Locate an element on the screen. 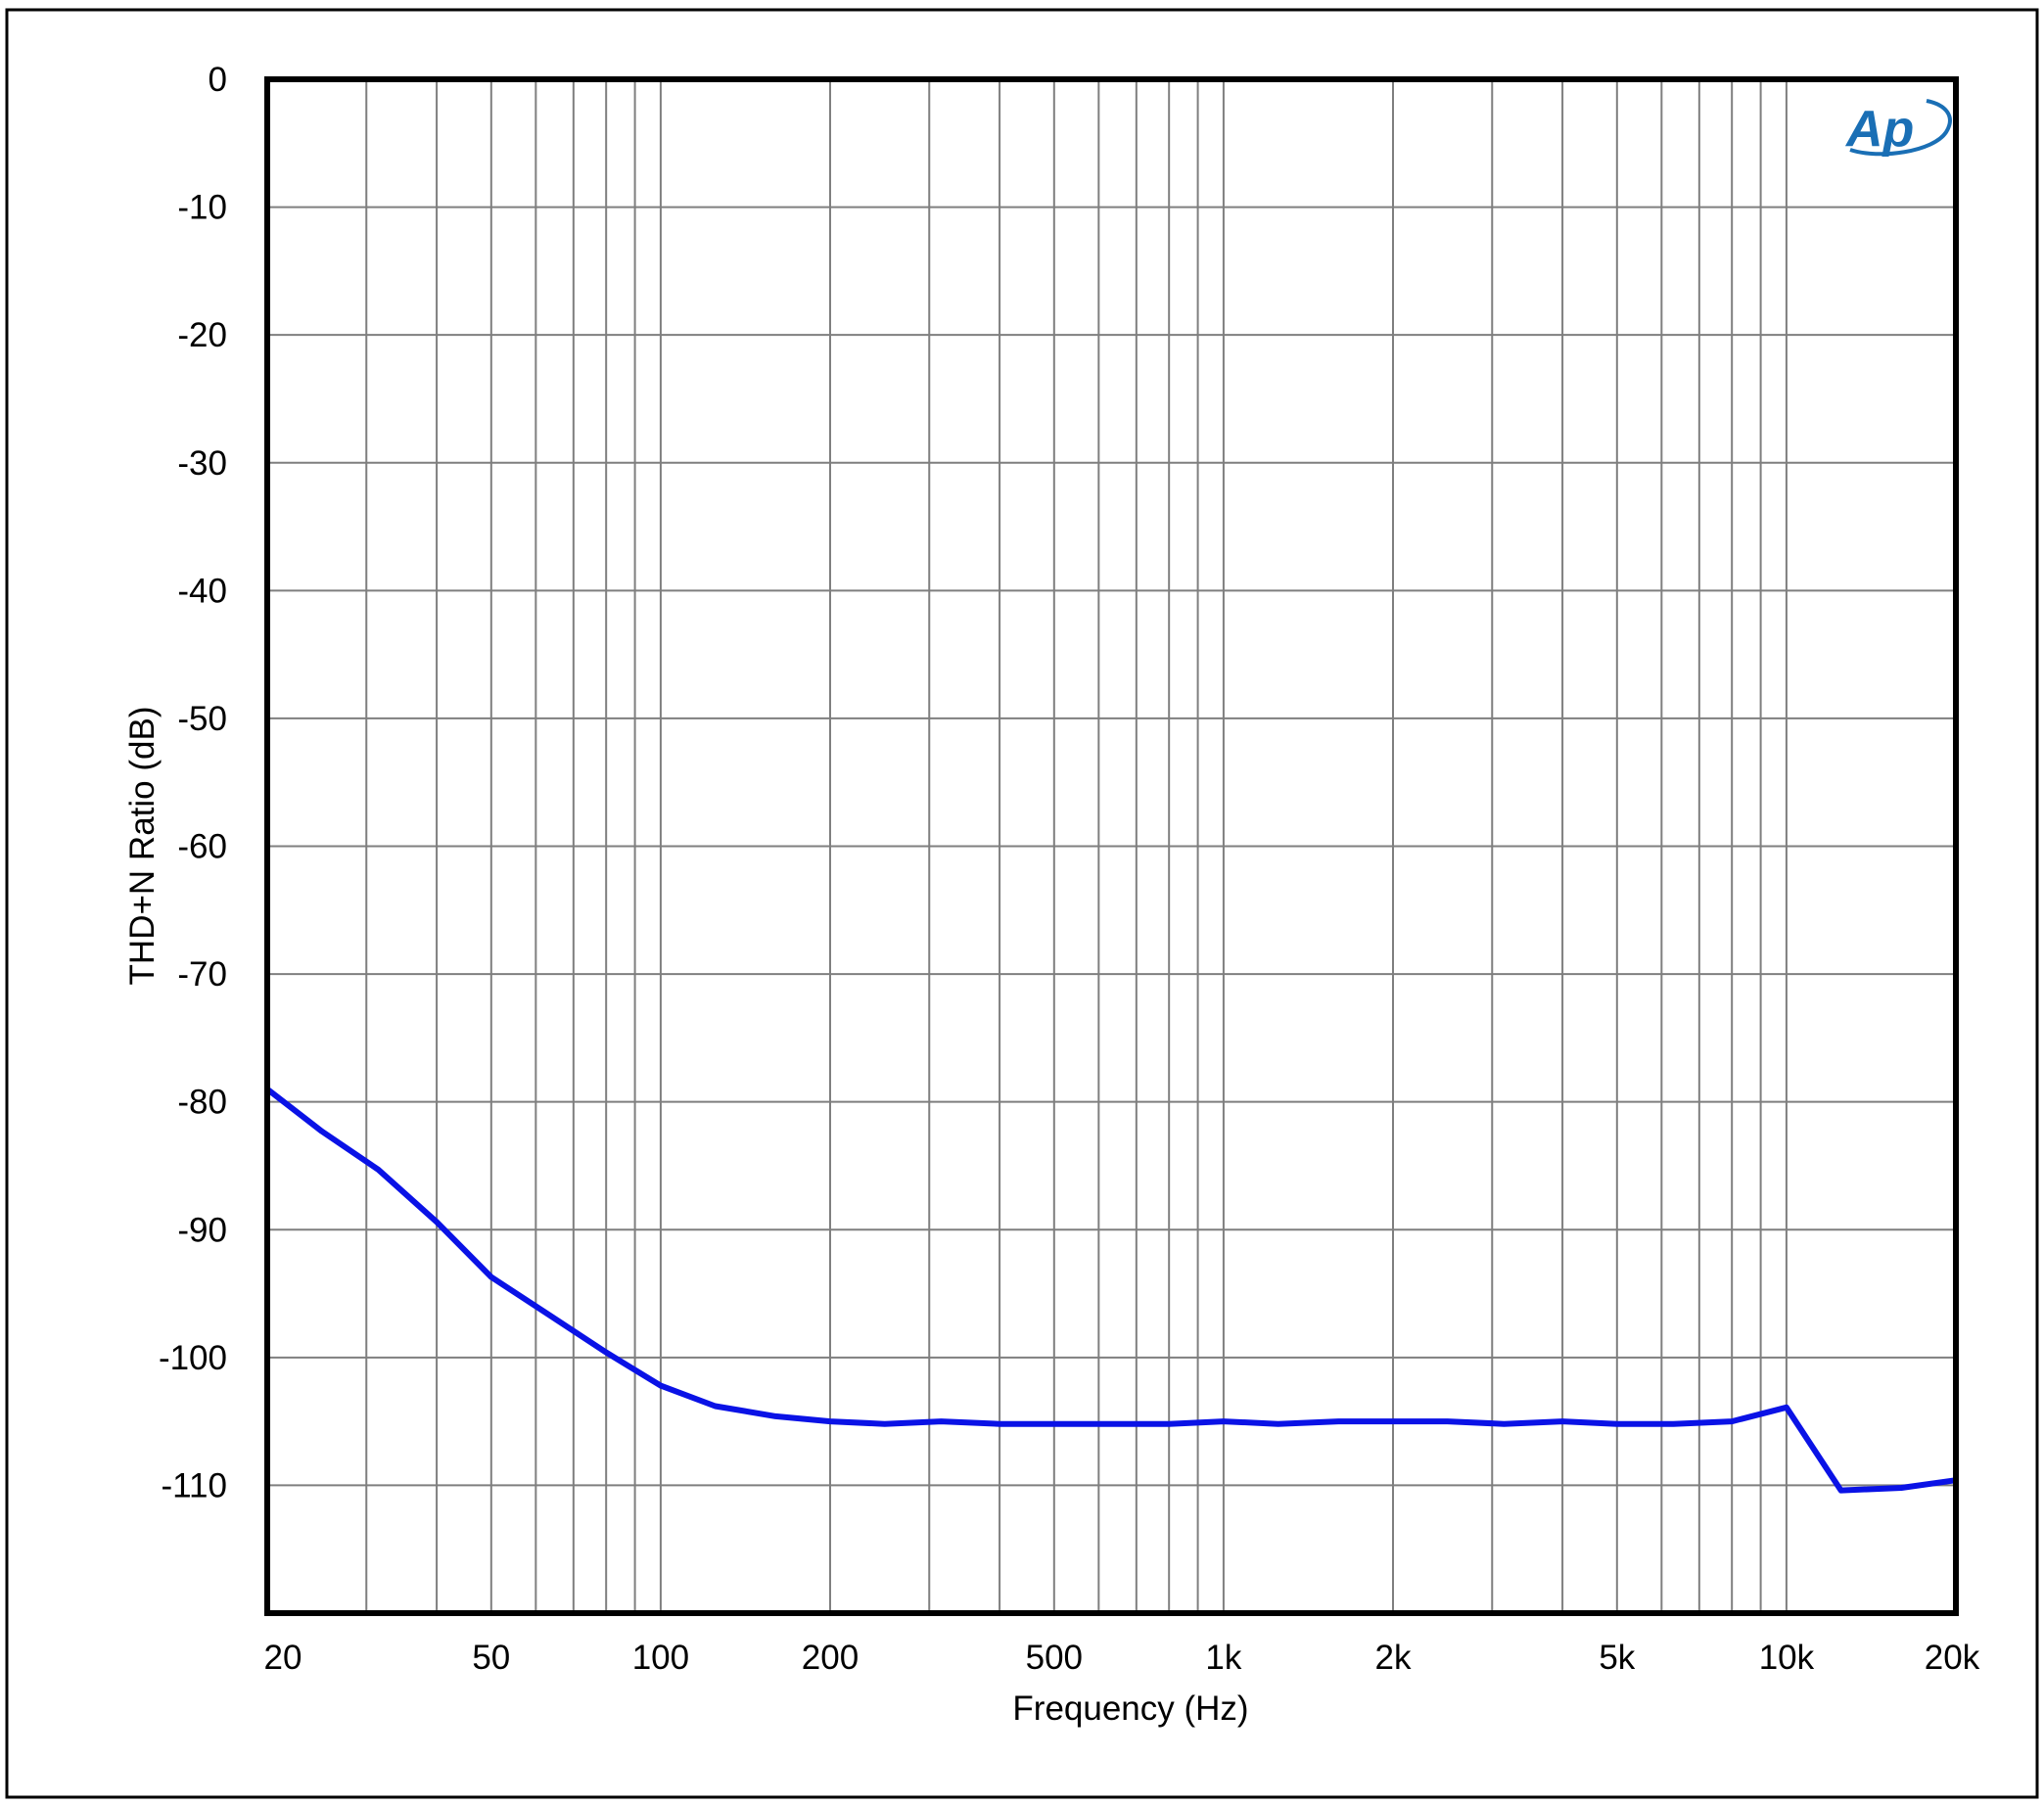  ap-logo: Ap is located at coordinates (1898, 128).